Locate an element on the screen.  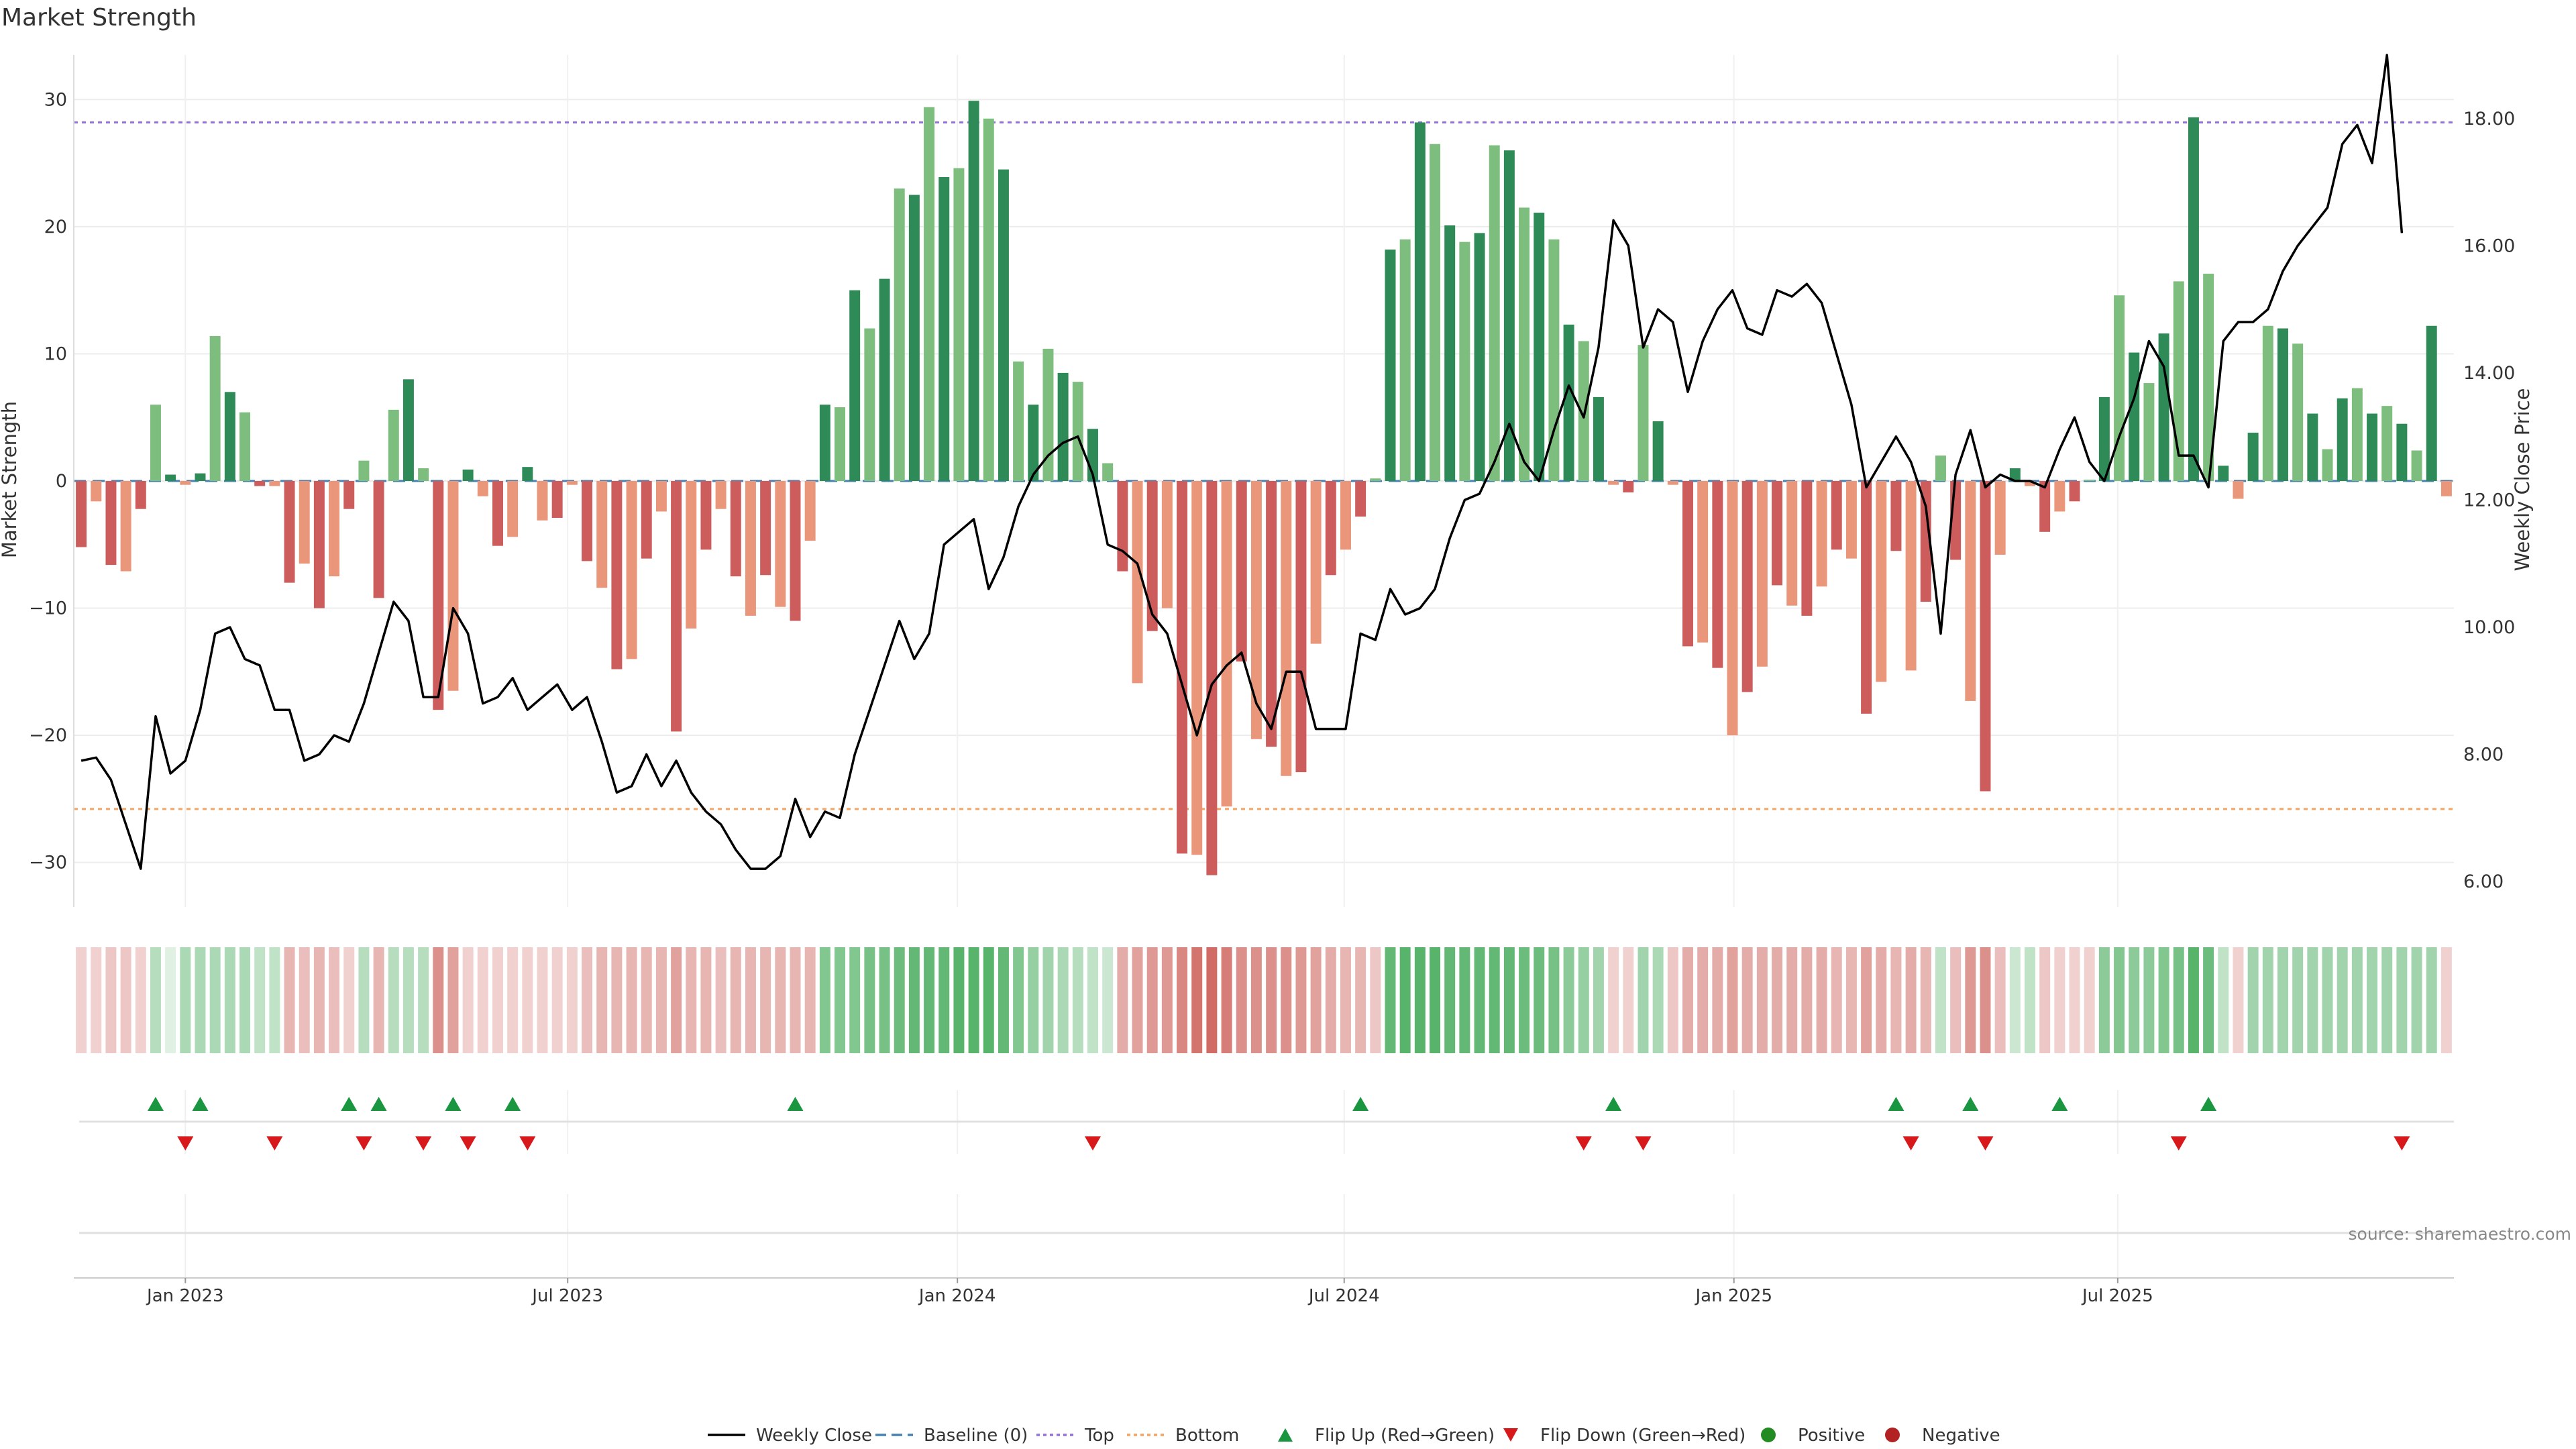
y-tick-label: 30 is located at coordinates (55, 99).